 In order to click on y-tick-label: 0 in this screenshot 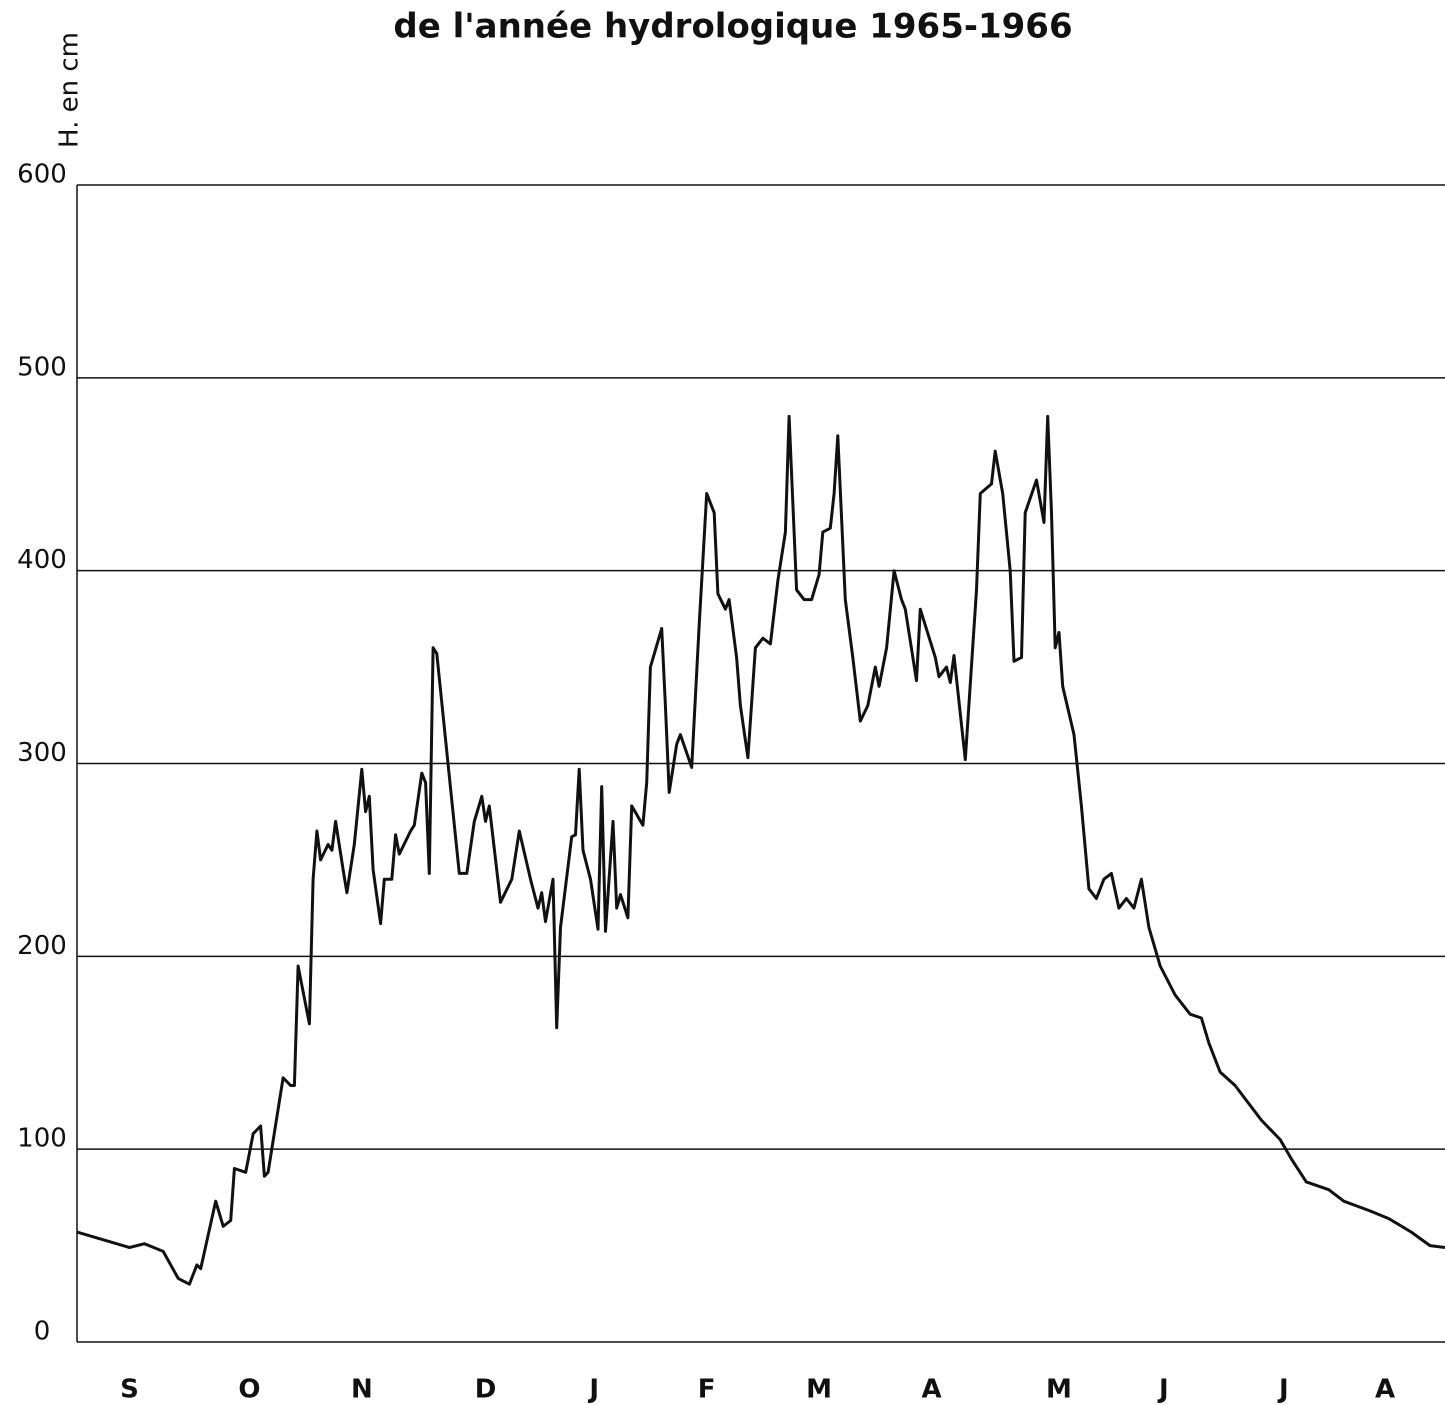, I will do `click(42, 1332)`.